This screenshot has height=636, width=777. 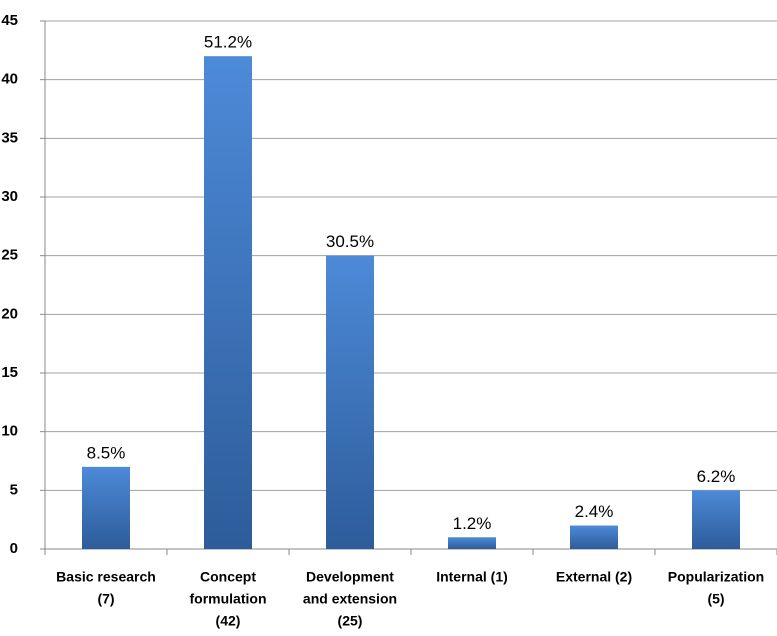 I want to click on x-tick-label: (5), so click(x=715, y=599).